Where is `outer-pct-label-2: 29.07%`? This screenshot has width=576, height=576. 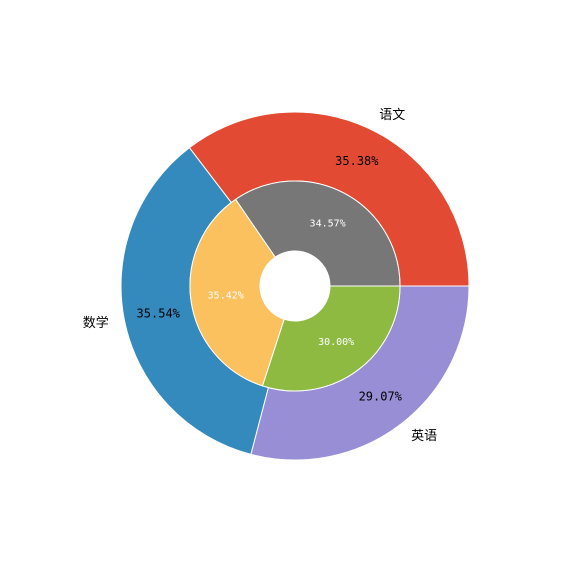 outer-pct-label-2: 29.07% is located at coordinates (381, 396).